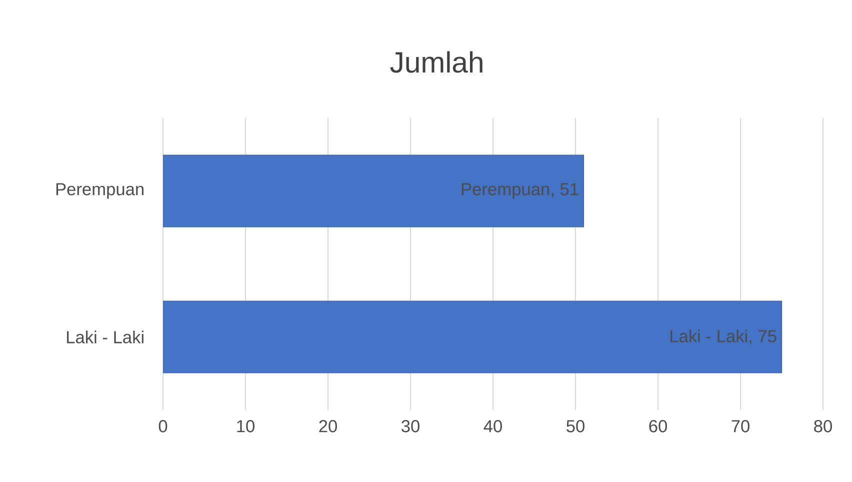  What do you see at coordinates (411, 426) in the screenshot?
I see `x-tick-label: 30` at bounding box center [411, 426].